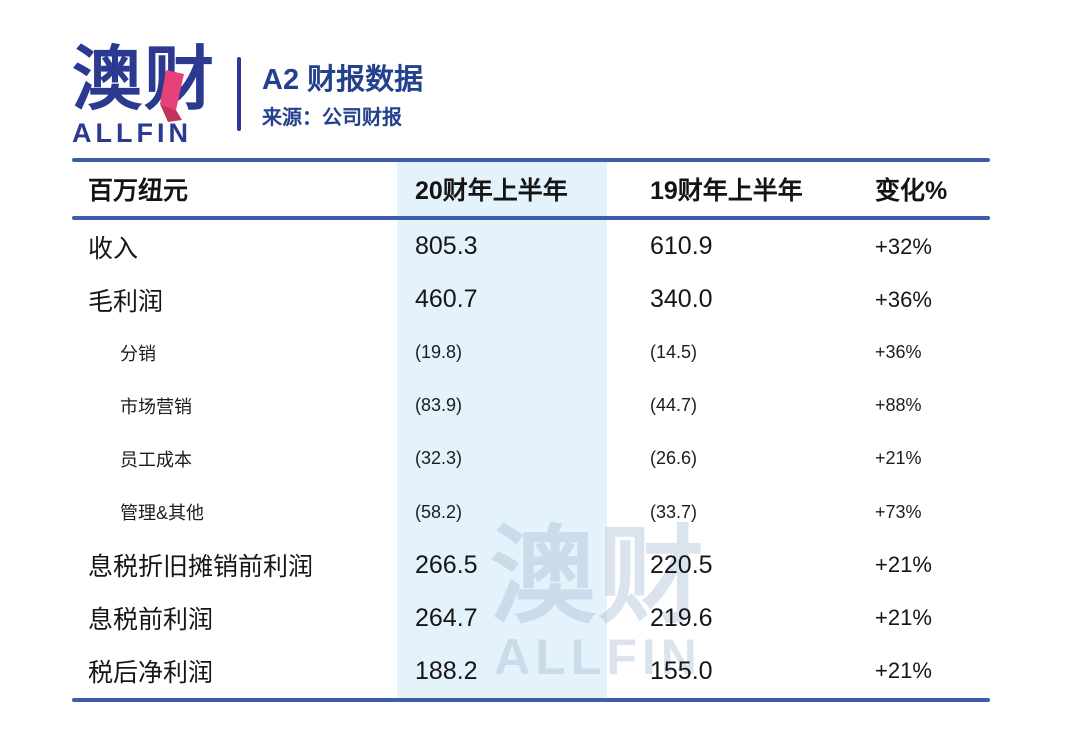 The width and height of the screenshot is (1067, 733). Describe the element at coordinates (681, 564) in the screenshot. I see `fy19-value: 220.5` at that location.